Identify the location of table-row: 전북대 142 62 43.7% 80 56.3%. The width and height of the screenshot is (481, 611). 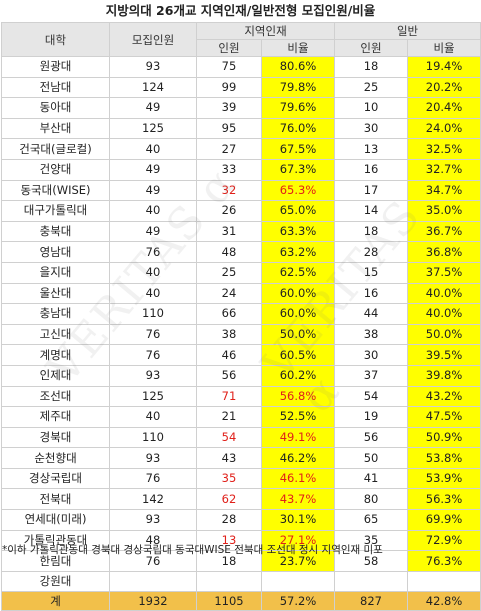
(241, 499).